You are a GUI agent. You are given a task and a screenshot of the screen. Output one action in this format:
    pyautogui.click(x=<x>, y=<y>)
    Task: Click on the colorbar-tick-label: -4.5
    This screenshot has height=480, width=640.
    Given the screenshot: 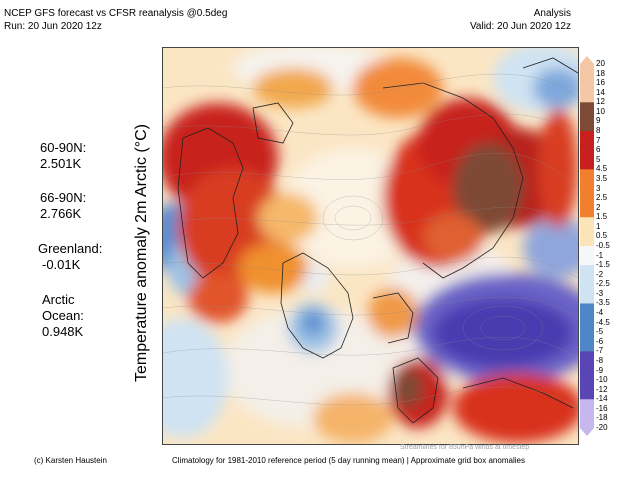 What is the action you would take?
    pyautogui.click(x=603, y=322)
    